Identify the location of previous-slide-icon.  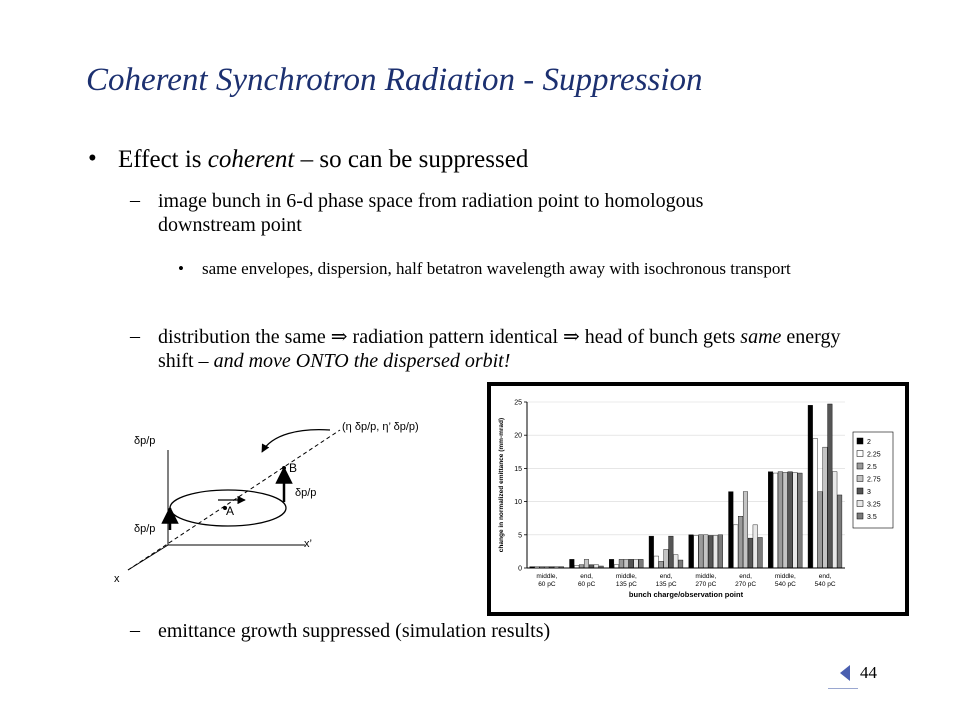
(845, 673).